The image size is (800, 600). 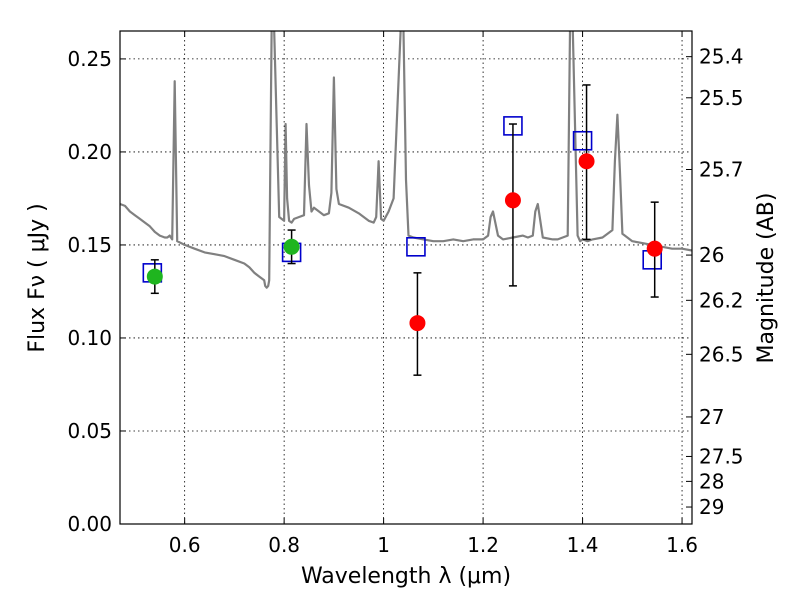 I want to click on x-tick-label: 1.2, so click(x=483, y=545).